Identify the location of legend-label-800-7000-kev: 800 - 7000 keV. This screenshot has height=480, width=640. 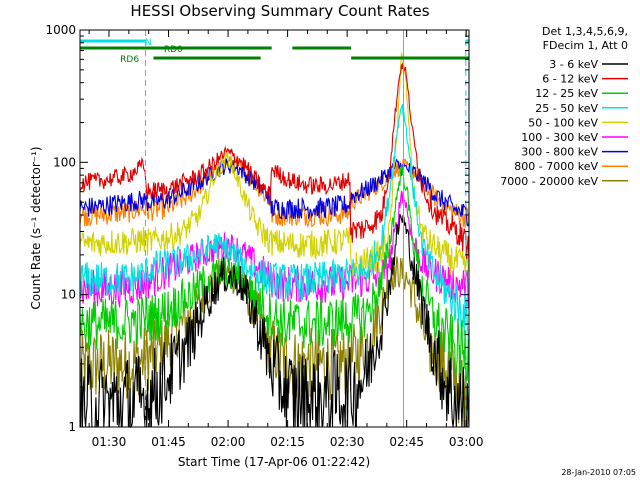
(556, 166).